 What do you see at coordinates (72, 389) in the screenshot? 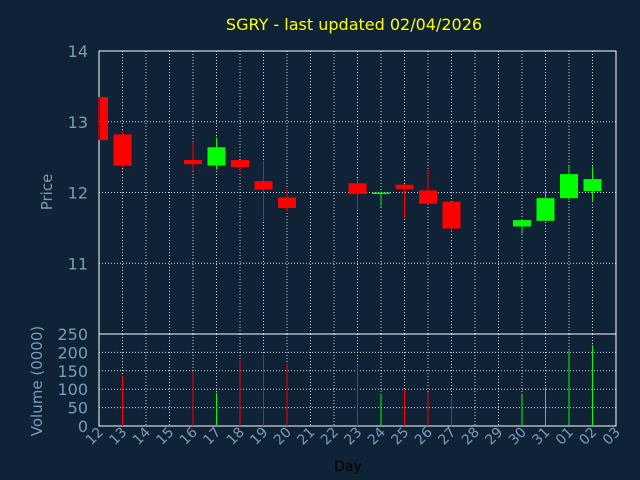
I see `volume-tick-label: 100` at bounding box center [72, 389].